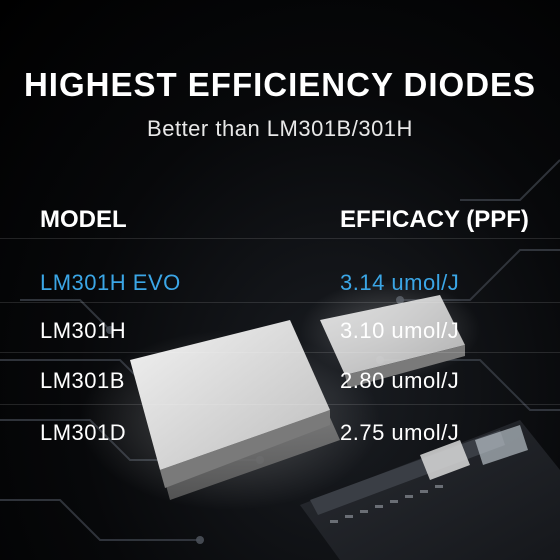 The image size is (560, 560). I want to click on efficacy-cell: 3.10 umol/J, so click(400, 330).